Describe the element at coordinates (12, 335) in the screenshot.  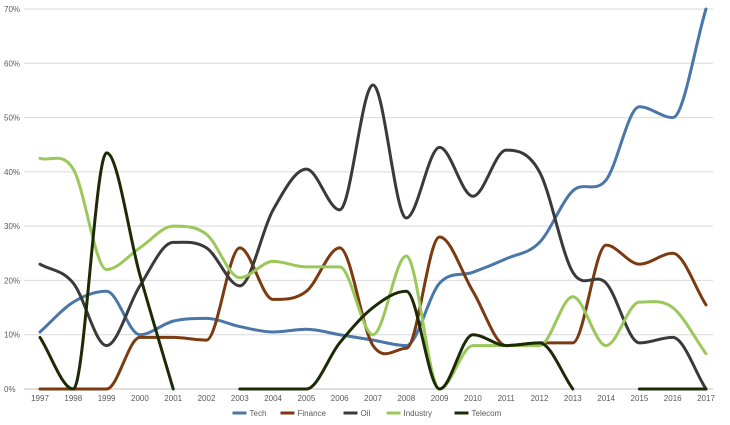
I see `y-tick-label: 10%` at that location.